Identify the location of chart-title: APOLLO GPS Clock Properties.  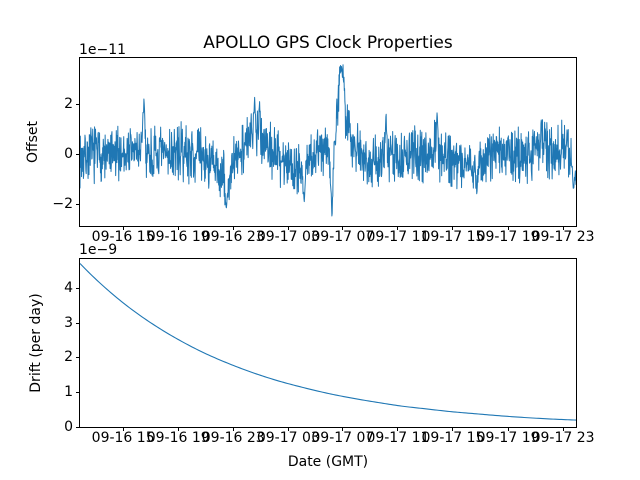
(328, 43).